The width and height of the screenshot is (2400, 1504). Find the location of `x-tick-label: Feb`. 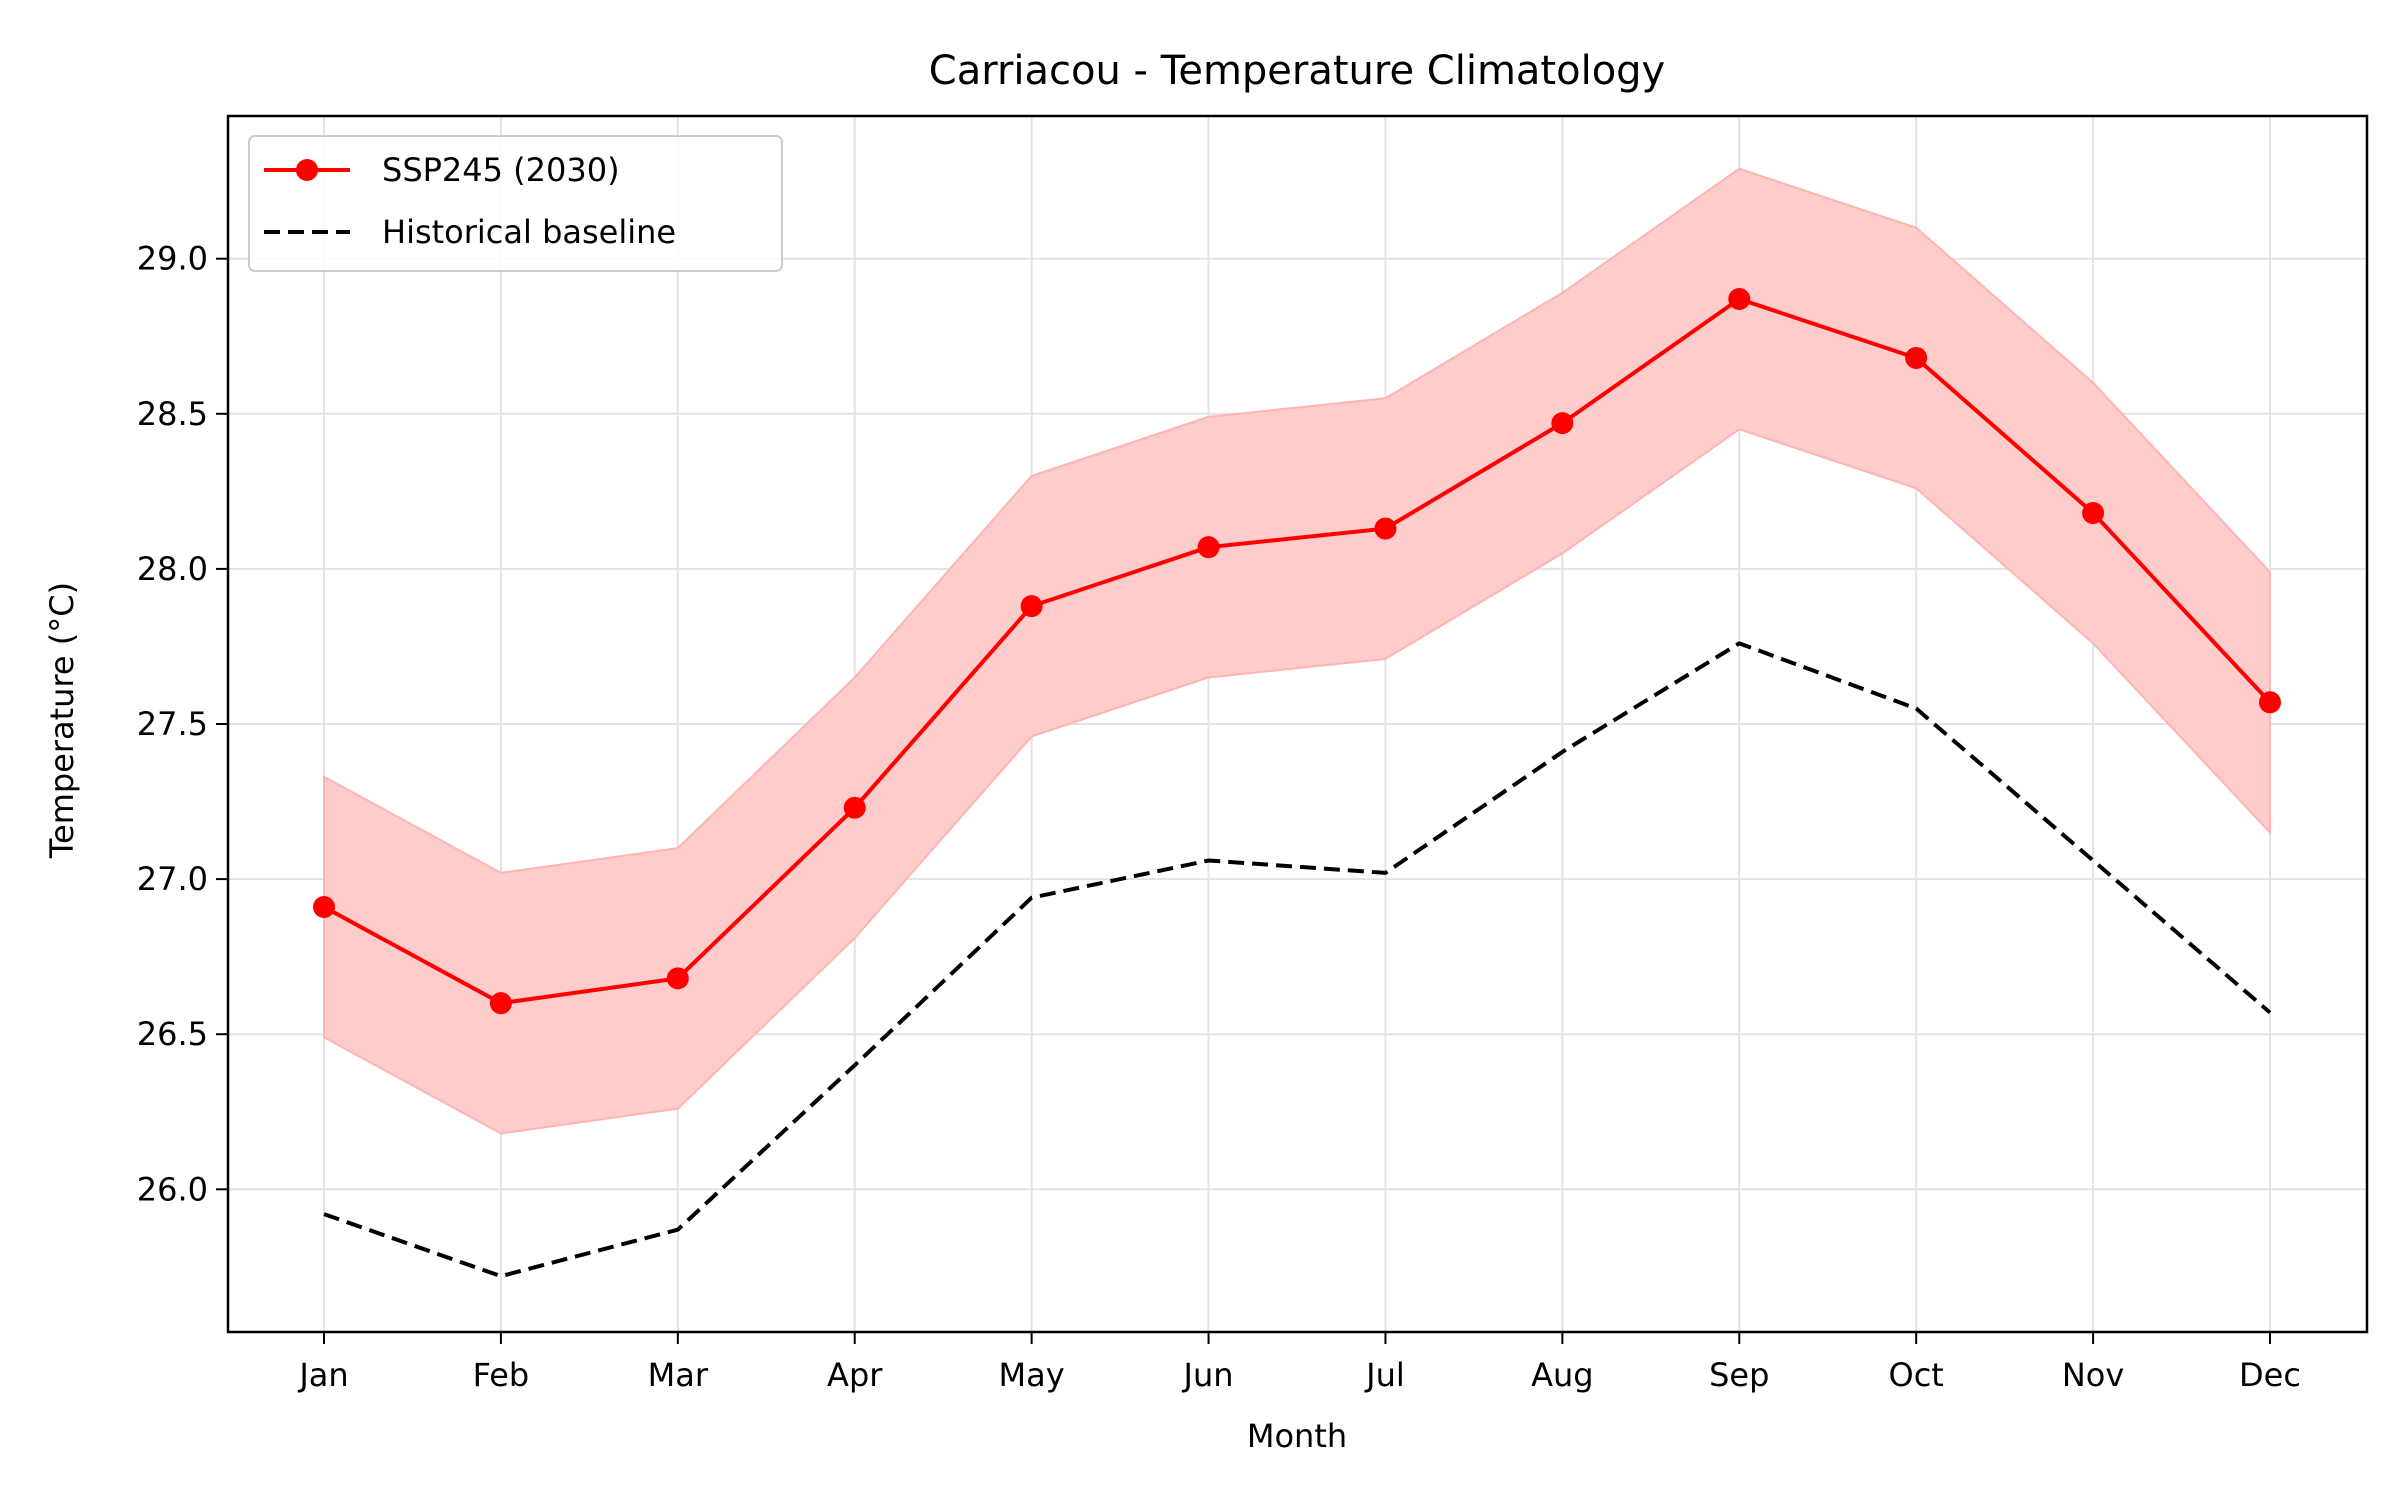

x-tick-label: Feb is located at coordinates (501, 1375).